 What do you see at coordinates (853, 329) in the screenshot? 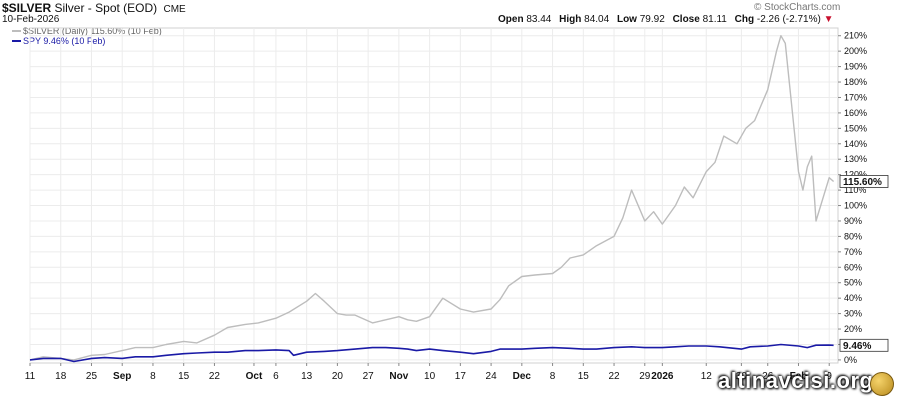
I see `y-tick-label: 20%` at bounding box center [853, 329].